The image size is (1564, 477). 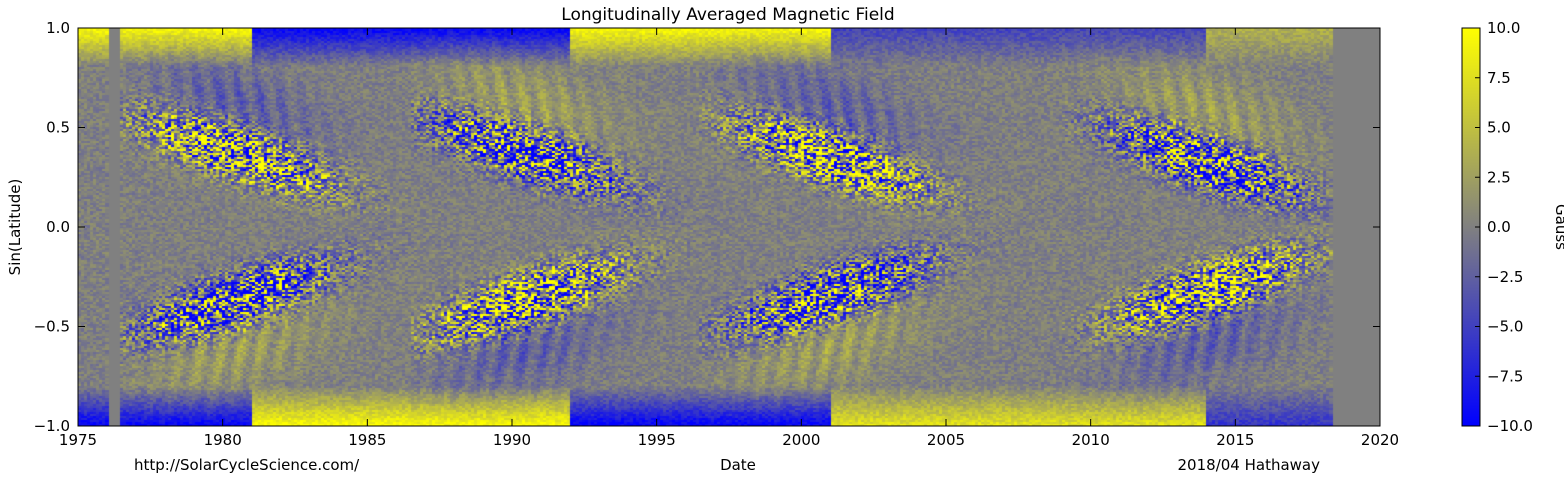 What do you see at coordinates (15, 227) in the screenshot?
I see `y-axis-label: Sin(Latitude)` at bounding box center [15, 227].